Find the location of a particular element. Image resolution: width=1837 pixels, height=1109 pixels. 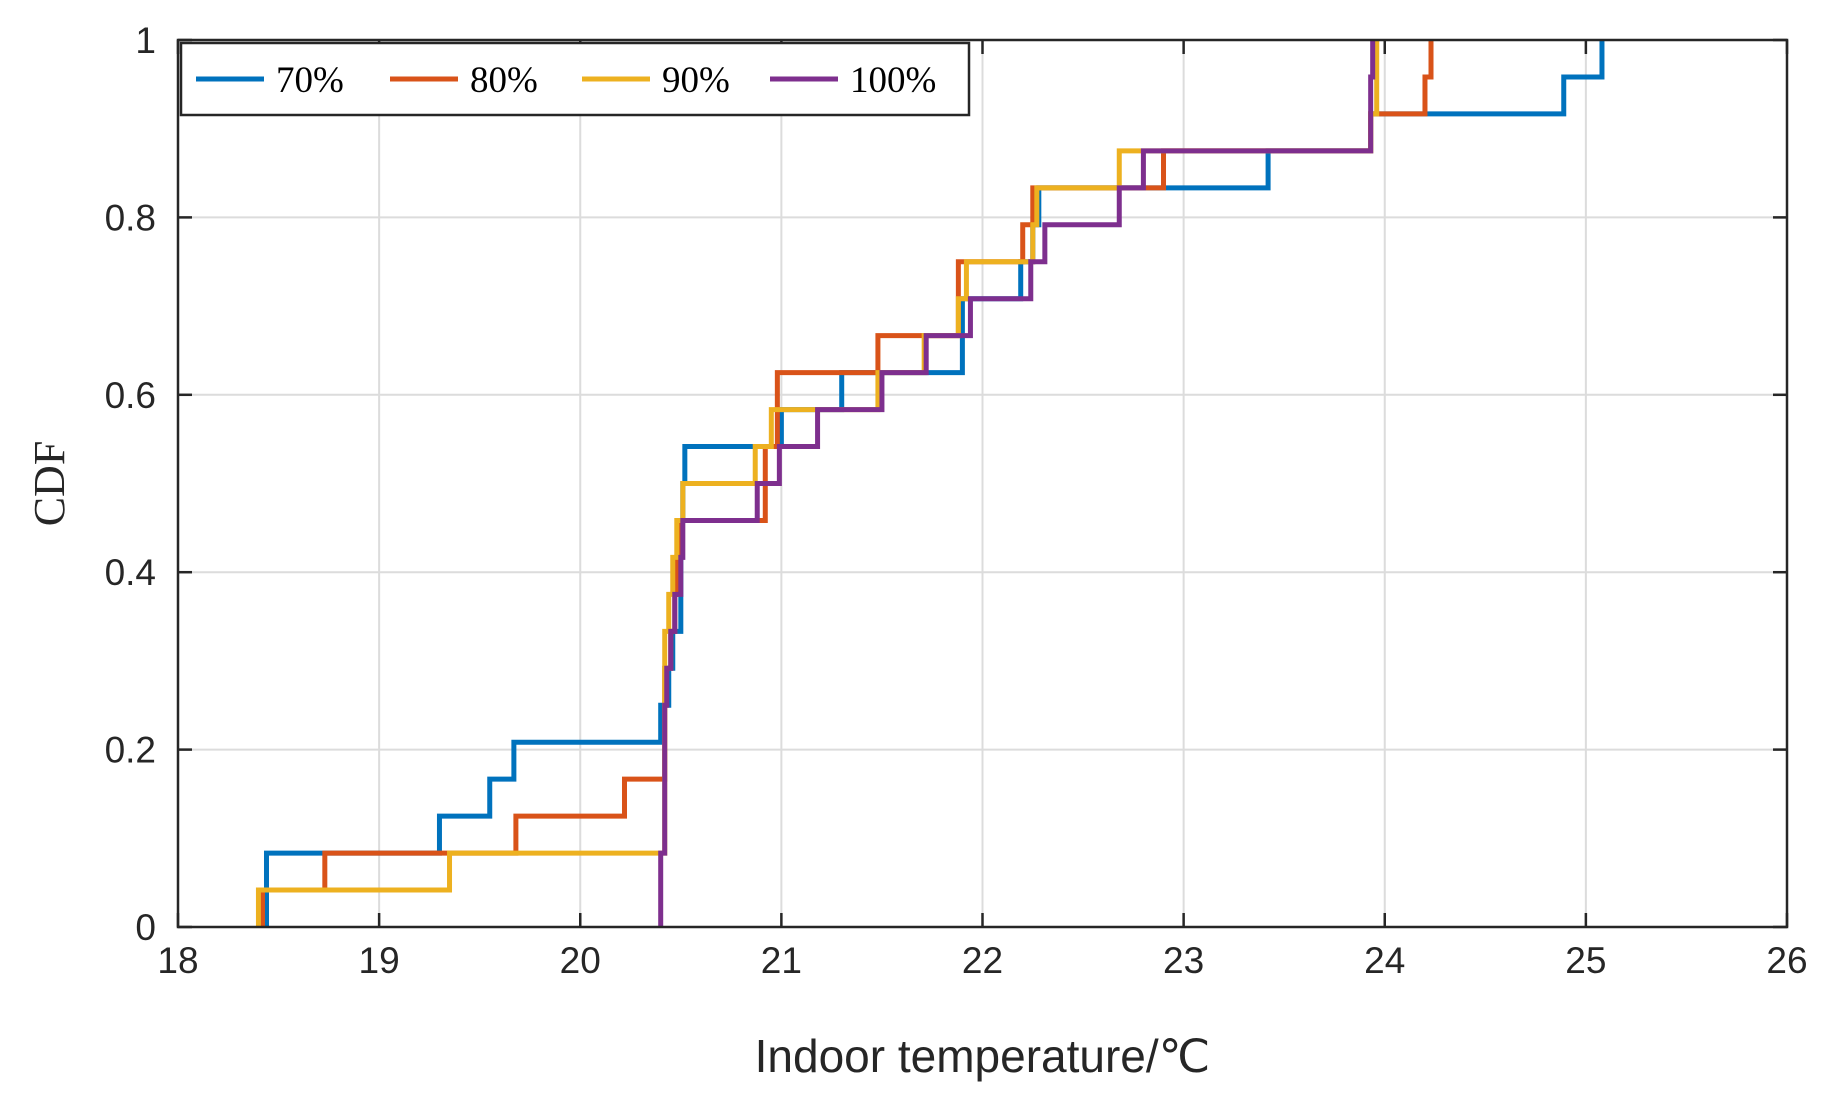

x-tick-label: 22 is located at coordinates (982, 960).